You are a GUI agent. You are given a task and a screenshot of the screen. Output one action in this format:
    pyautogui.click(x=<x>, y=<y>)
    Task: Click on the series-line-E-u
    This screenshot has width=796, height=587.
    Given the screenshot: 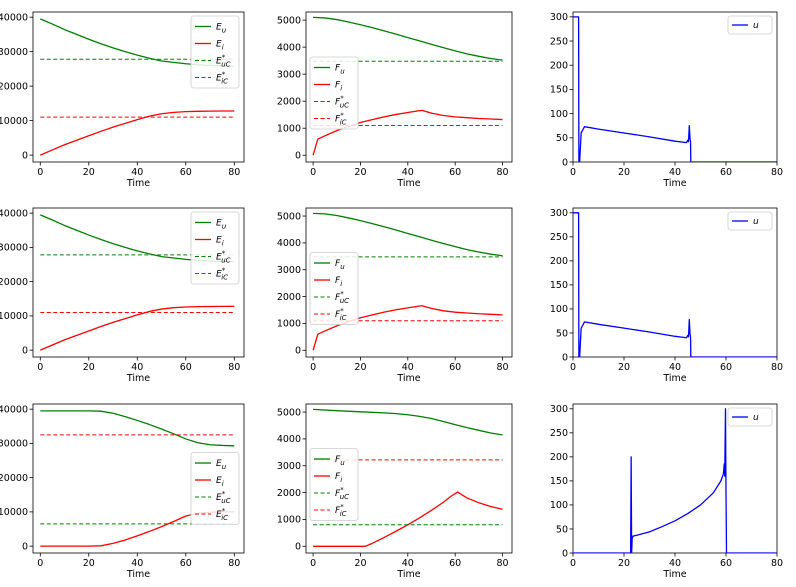 What is the action you would take?
    pyautogui.click(x=137, y=428)
    